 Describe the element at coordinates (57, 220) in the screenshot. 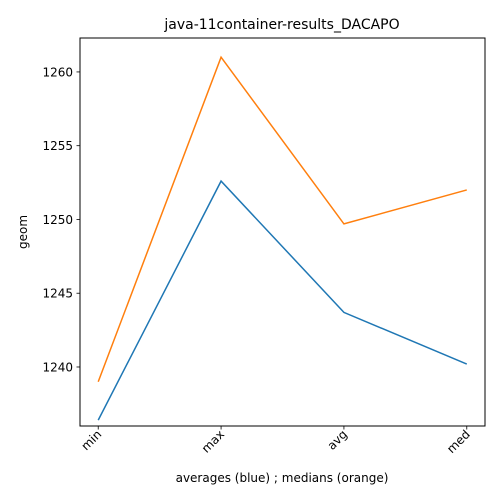

I see `y-tick-label: 1250` at that location.